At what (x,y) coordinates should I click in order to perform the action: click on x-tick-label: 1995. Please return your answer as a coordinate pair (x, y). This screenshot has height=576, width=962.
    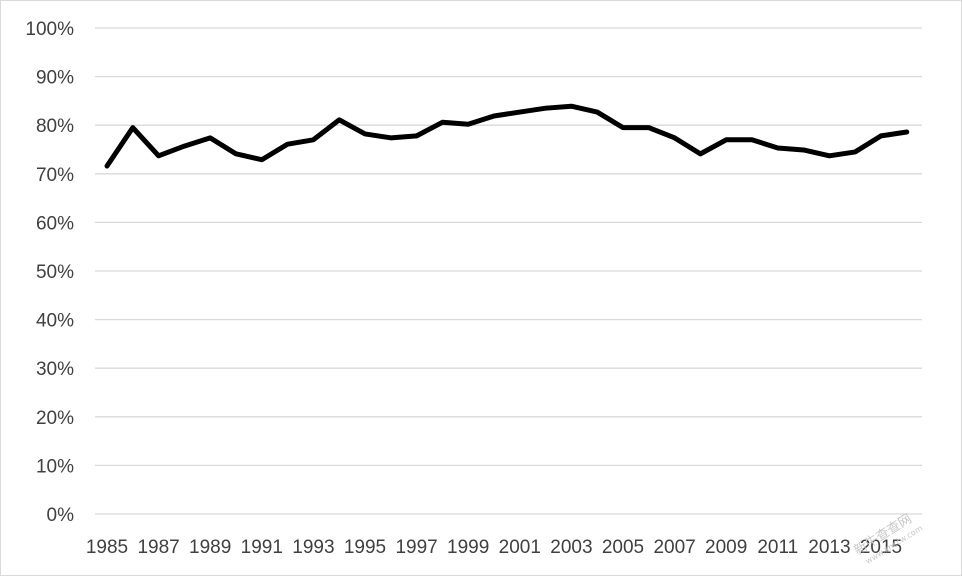
    Looking at the image, I should click on (365, 547).